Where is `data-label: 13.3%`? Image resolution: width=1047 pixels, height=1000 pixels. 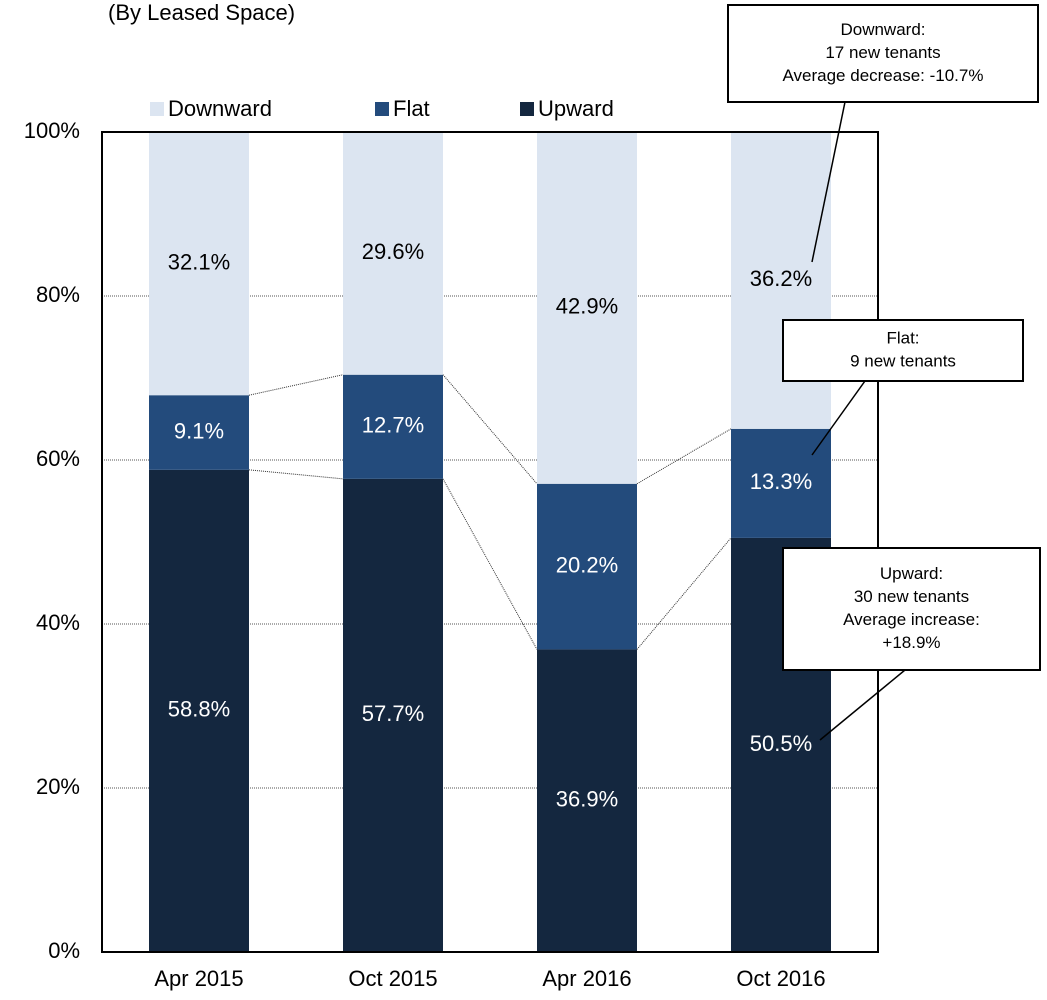
data-label: 13.3% is located at coordinates (781, 481).